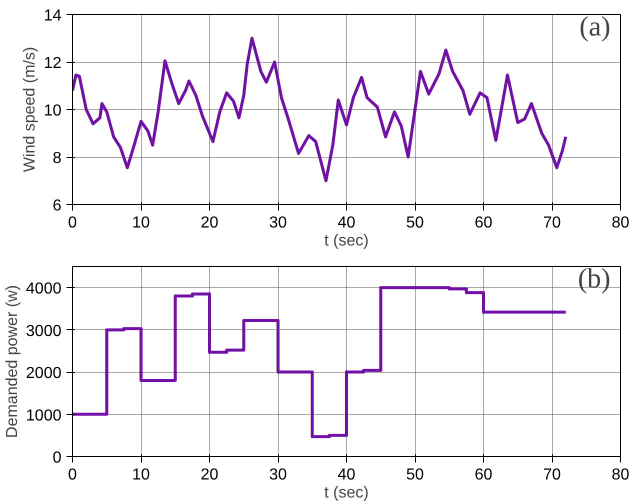  I want to click on y-tick-label: 10, so click(53, 111).